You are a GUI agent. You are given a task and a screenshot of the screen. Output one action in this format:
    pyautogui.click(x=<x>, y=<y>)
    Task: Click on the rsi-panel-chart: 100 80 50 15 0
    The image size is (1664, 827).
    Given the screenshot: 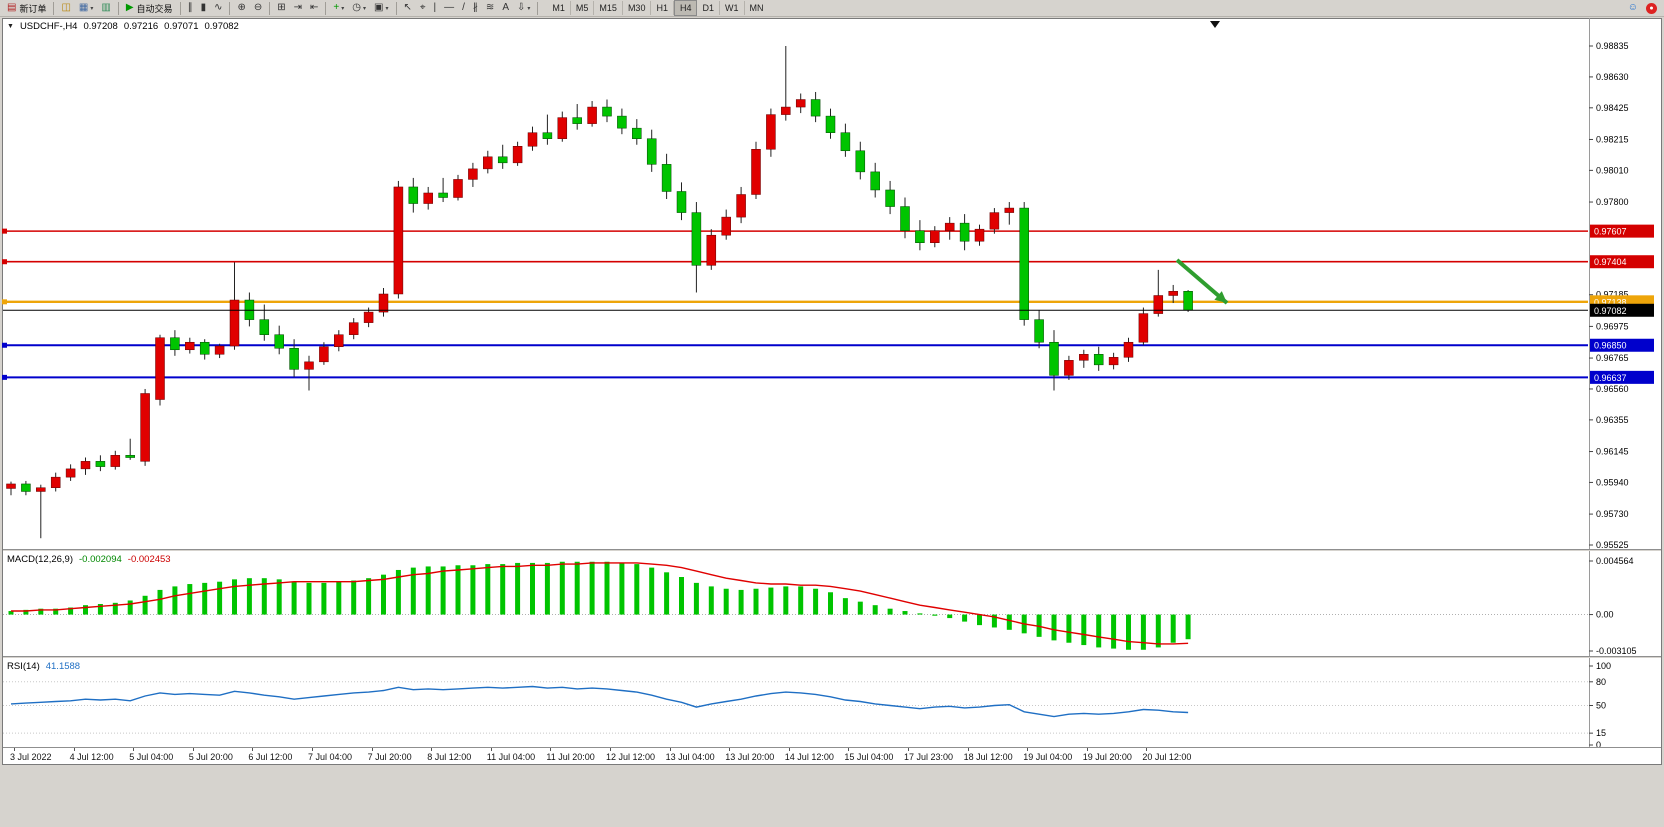 What is the action you would take?
    pyautogui.click(x=832, y=702)
    